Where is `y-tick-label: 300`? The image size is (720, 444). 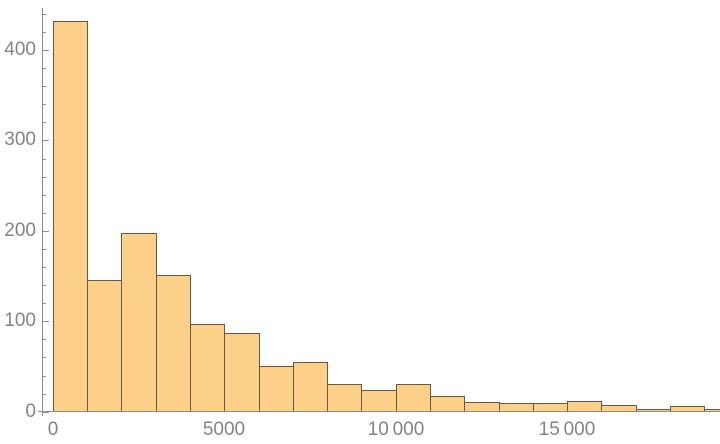
y-tick-label: 300 is located at coordinates (20, 139).